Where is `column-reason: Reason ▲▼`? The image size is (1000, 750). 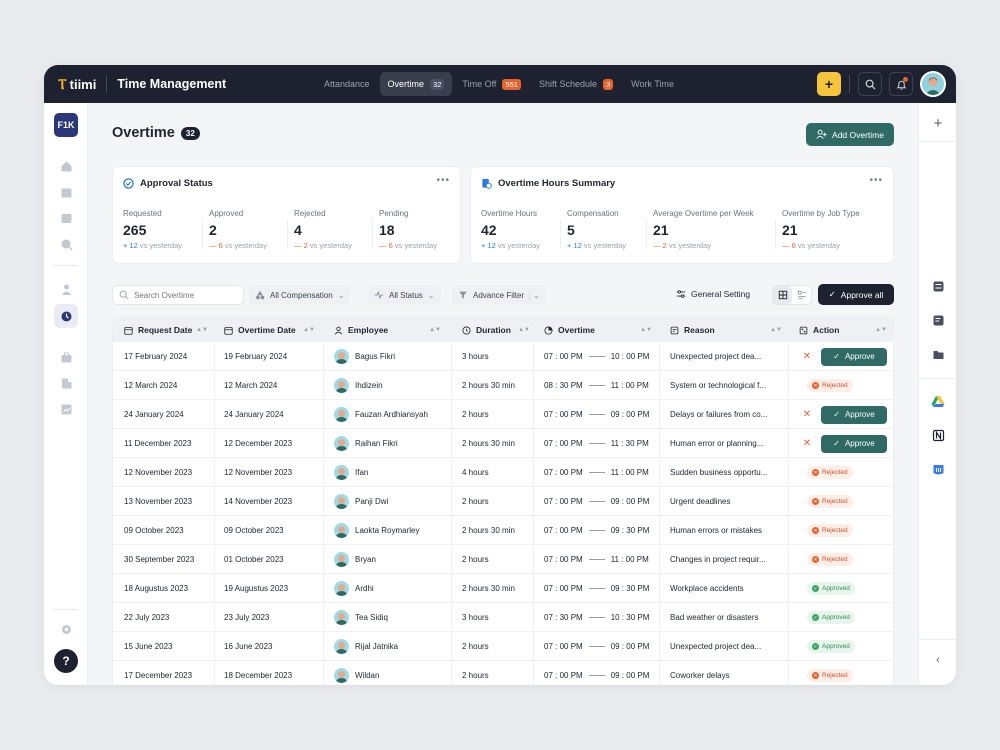
column-reason: Reason ▲▼ is located at coordinates (729, 330).